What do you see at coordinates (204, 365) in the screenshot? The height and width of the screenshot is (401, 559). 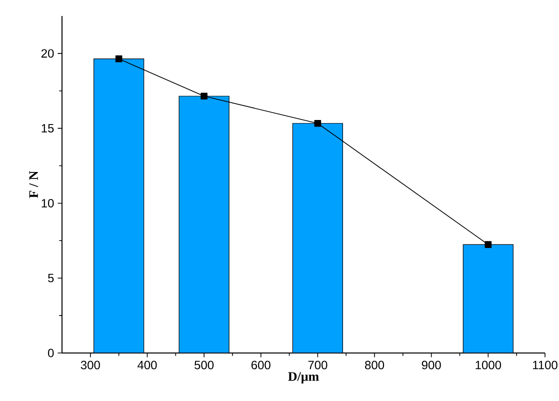 I see `x-tick-label: 500` at bounding box center [204, 365].